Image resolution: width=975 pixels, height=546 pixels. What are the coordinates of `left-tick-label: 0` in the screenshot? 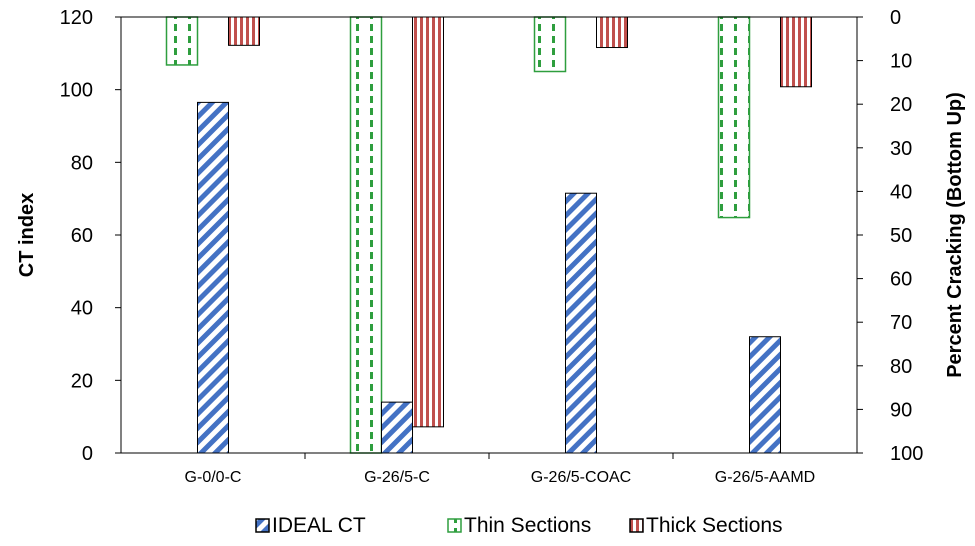 It's located at (87, 454).